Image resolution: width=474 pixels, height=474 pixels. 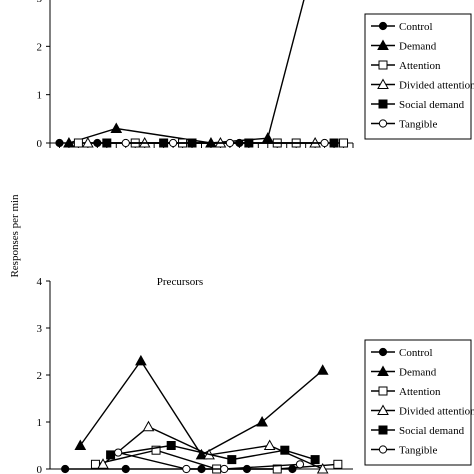 I want to click on y-tick-label: 4, so click(x=40, y=282).